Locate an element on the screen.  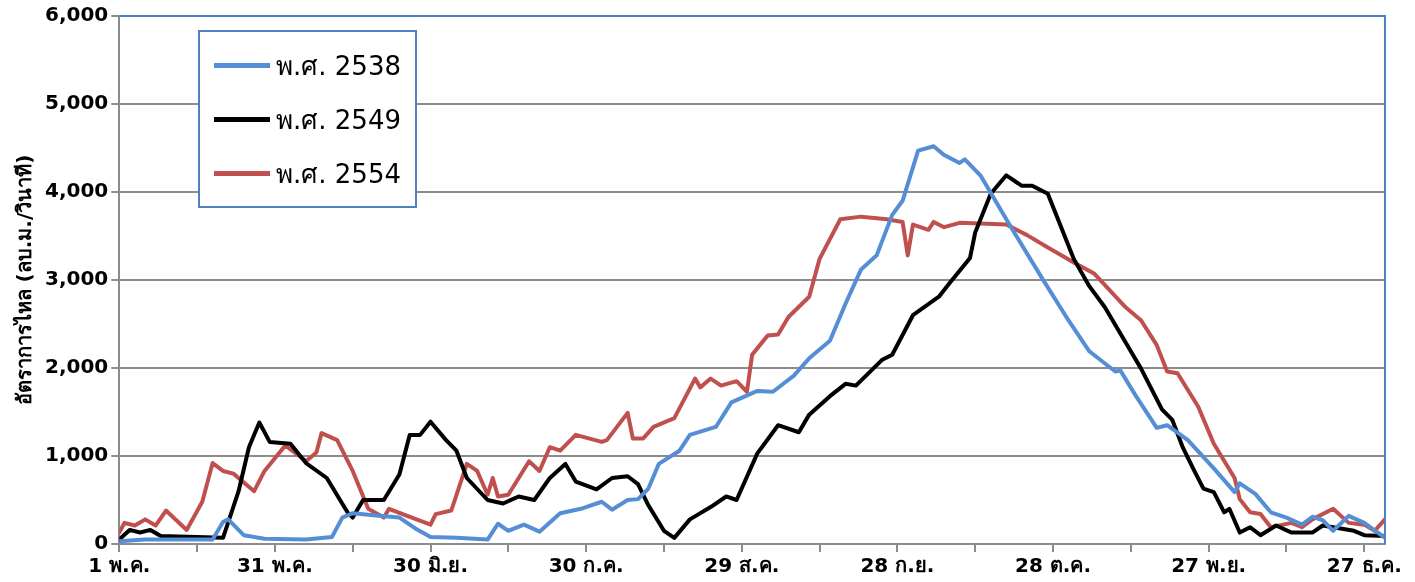
legend-label: พ.ศ. 2554 is located at coordinates (338, 174).